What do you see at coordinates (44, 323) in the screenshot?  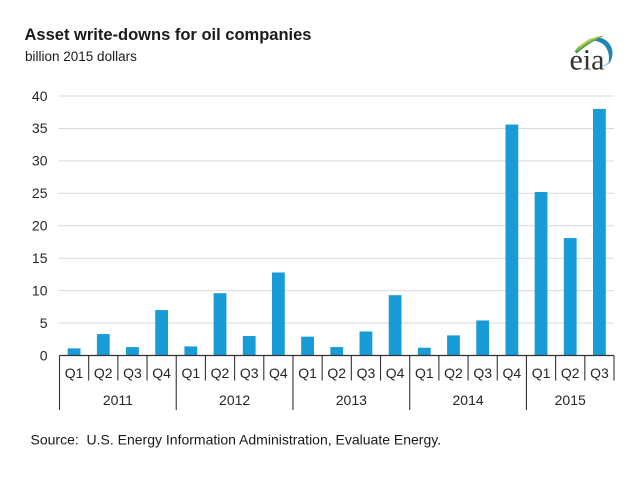 I see `svg-text: 5` at bounding box center [44, 323].